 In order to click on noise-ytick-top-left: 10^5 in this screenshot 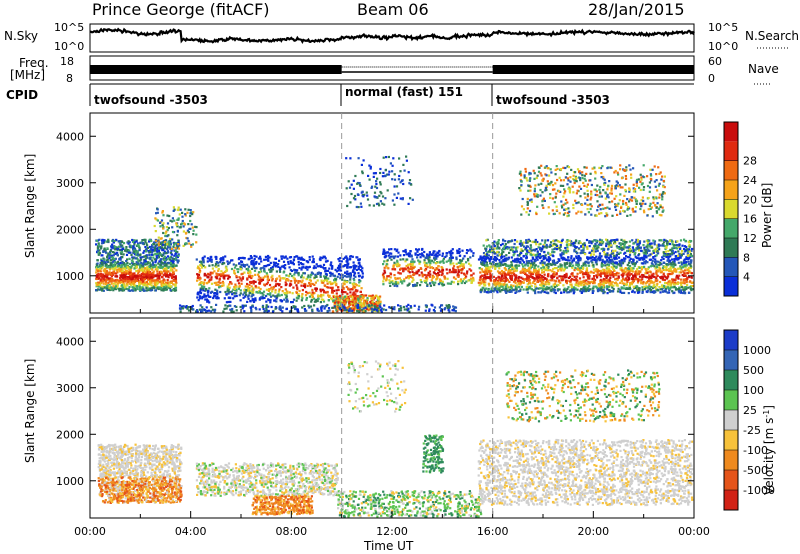, I will do `click(69, 27)`.